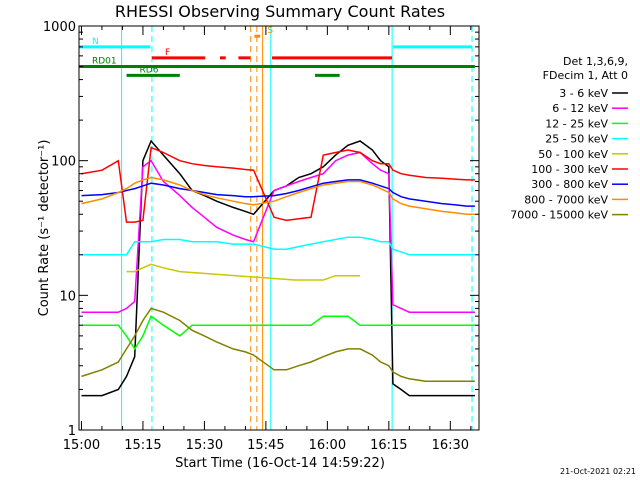 The width and height of the screenshot is (640, 480). Describe the element at coordinates (388, 445) in the screenshot. I see `x-tick-label-5: 16:15` at that location.